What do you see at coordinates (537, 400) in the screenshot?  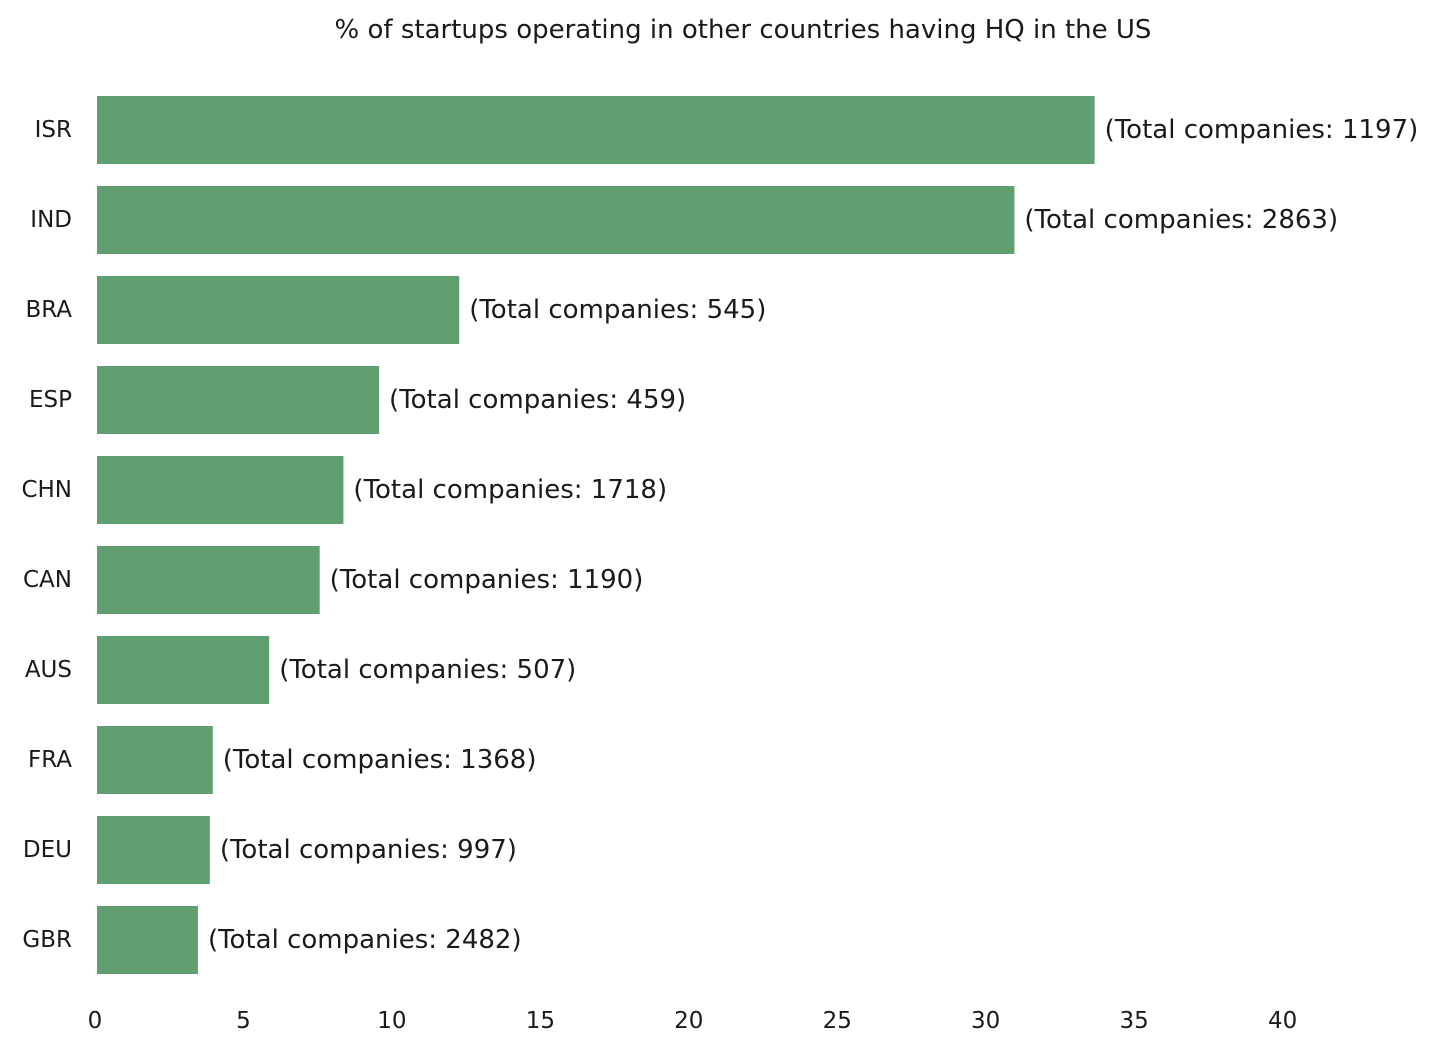 I see `bar-annotation-esp: (Total companies: 459)` at bounding box center [537, 400].